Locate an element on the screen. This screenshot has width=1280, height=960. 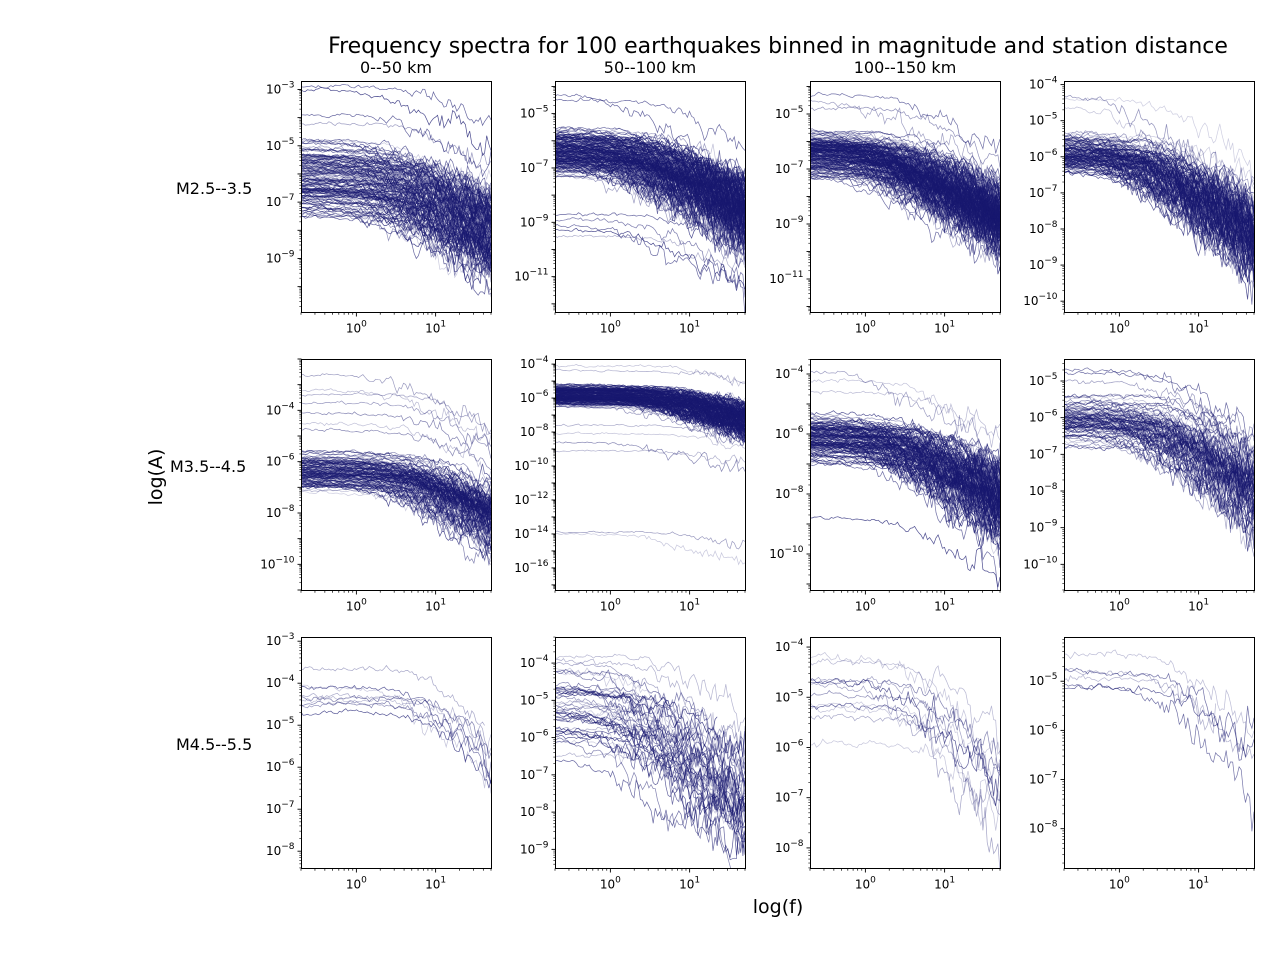
panel-r2-c1: 10⁰ 10¹ 10⁻⁹ 10⁻⁸ 10⁻⁷ 10⁻⁶ 10⁻⁵ 10⁻⁴ is located at coordinates (633, 764).